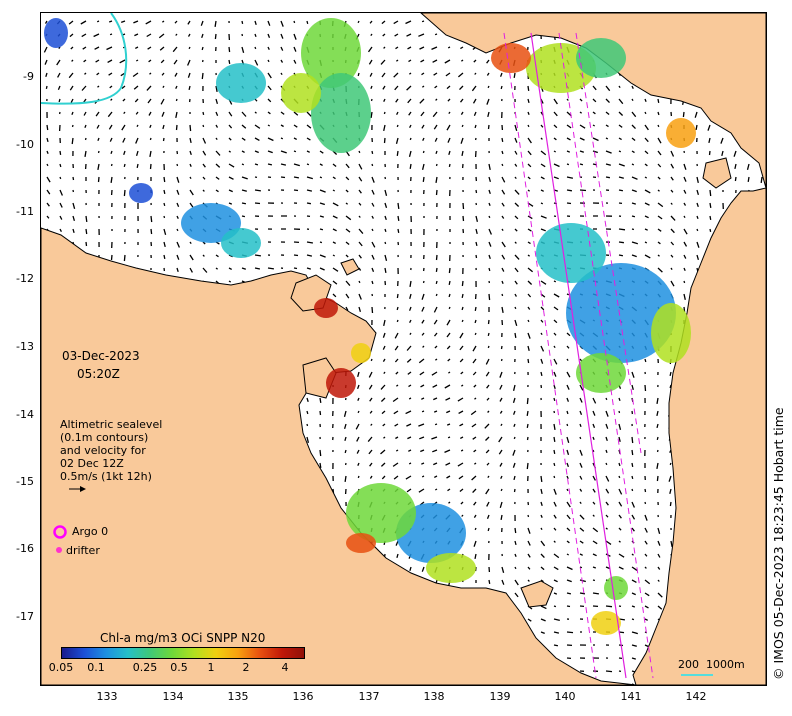  Describe the element at coordinates (25, 414) in the screenshot. I see `lat-tick: -14` at that location.